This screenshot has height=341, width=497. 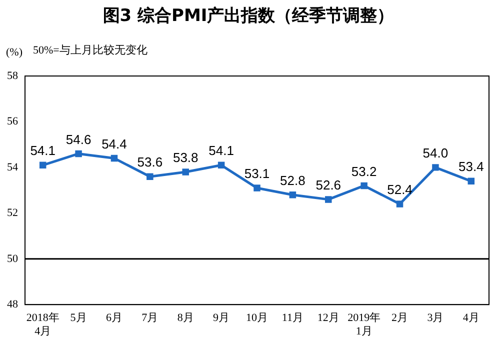 I want to click on data-label: 53.6, so click(x=150, y=162).